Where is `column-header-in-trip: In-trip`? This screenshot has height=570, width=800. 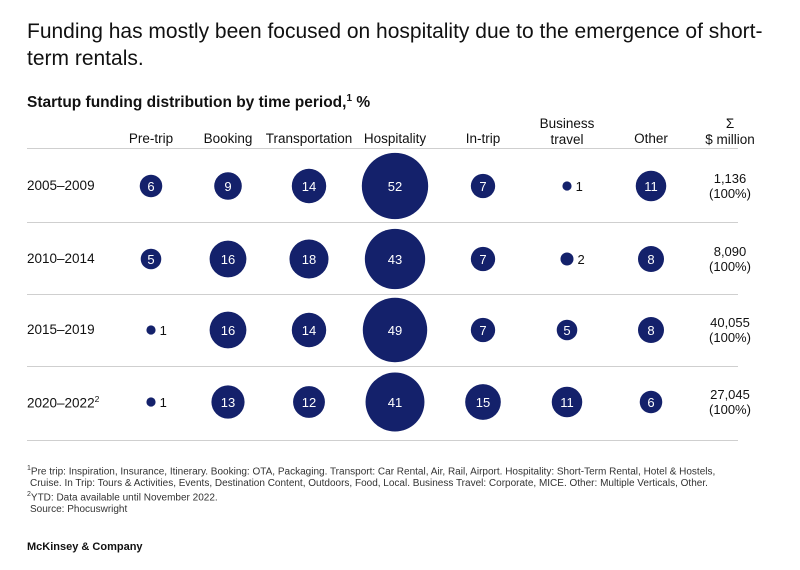 column-header-in-trip: In-trip is located at coordinates (483, 139).